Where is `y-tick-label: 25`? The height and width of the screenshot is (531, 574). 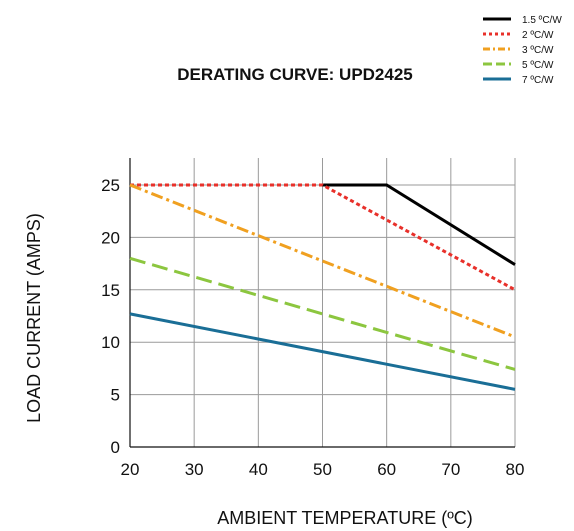 y-tick-label: 25 is located at coordinates (110, 185).